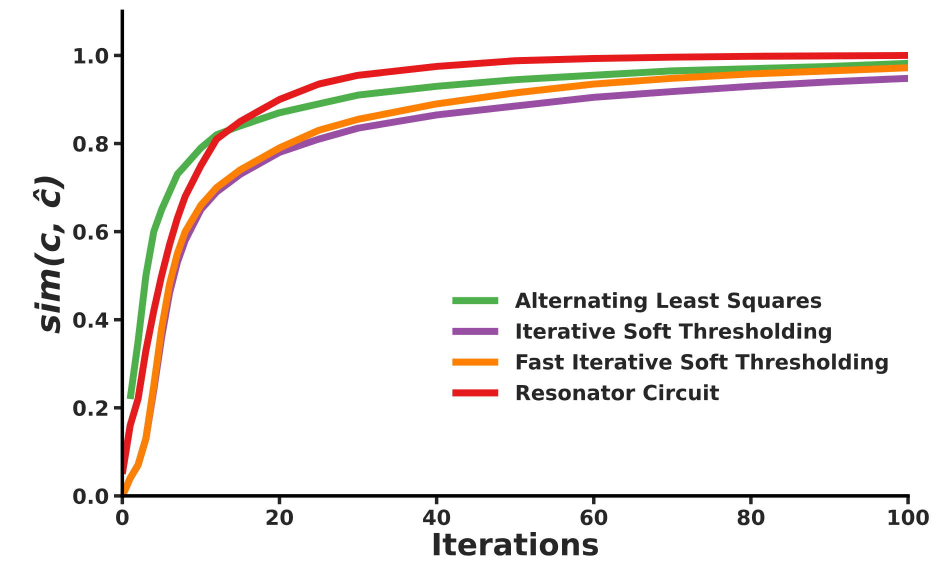 This screenshot has width=941, height=570. Describe the element at coordinates (90, 144) in the screenshot. I see `y-tick-label: 0.8` at that location.